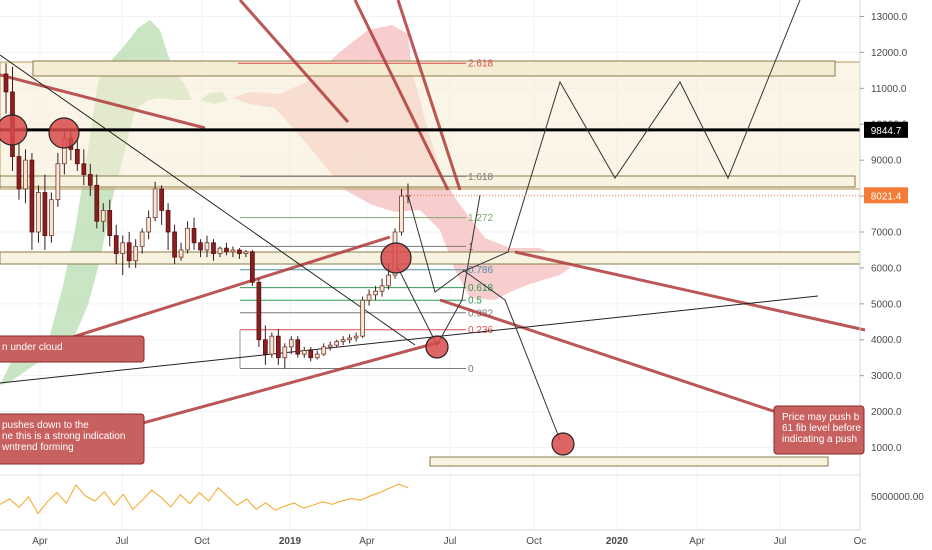 The height and width of the screenshot is (550, 932). Describe the element at coordinates (480, 177) in the screenshot. I see `fib-level-label: 1.618` at that location.